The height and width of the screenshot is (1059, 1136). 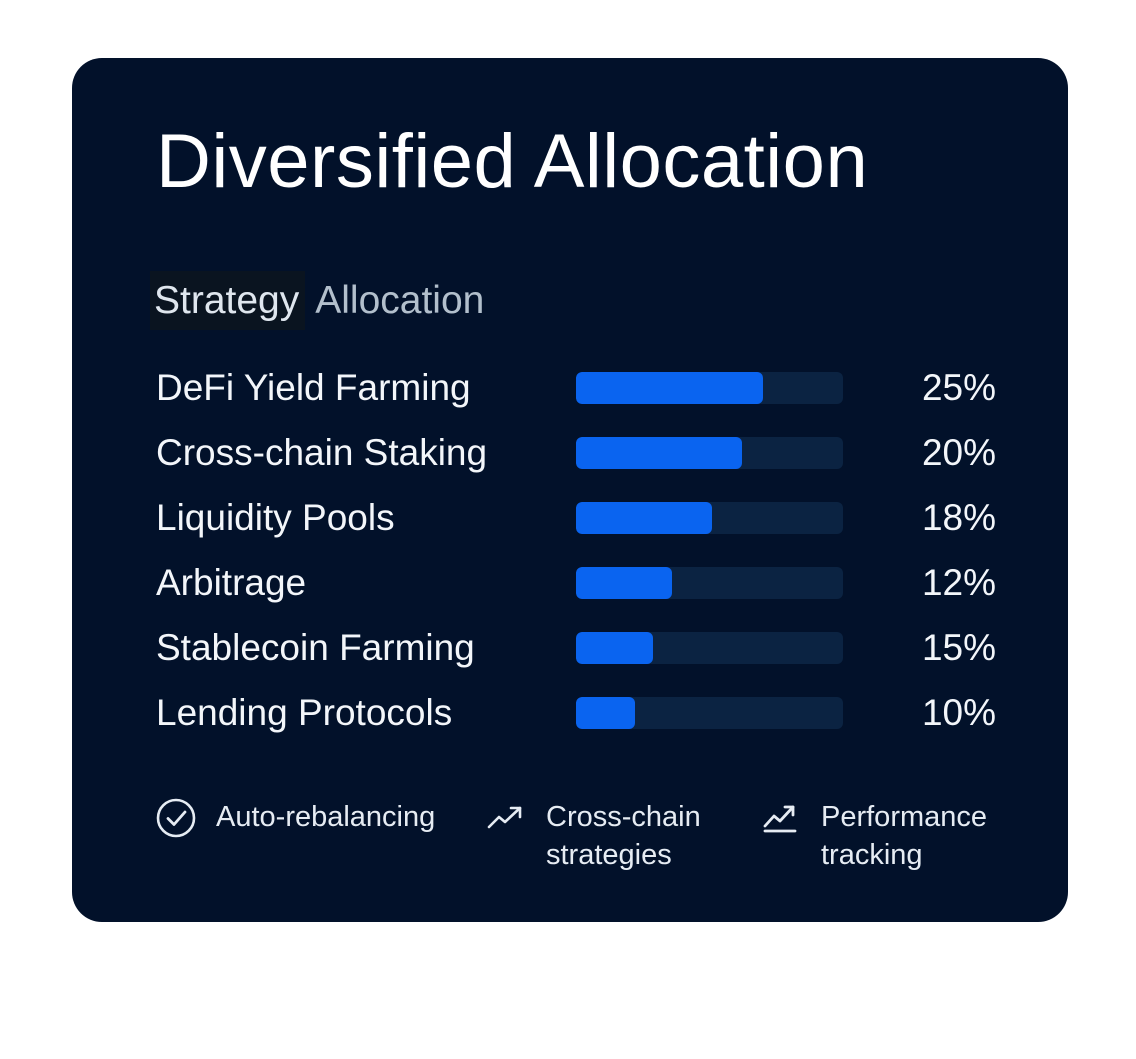 What do you see at coordinates (958, 517) in the screenshot?
I see `allocation-percent: 18%` at bounding box center [958, 517].